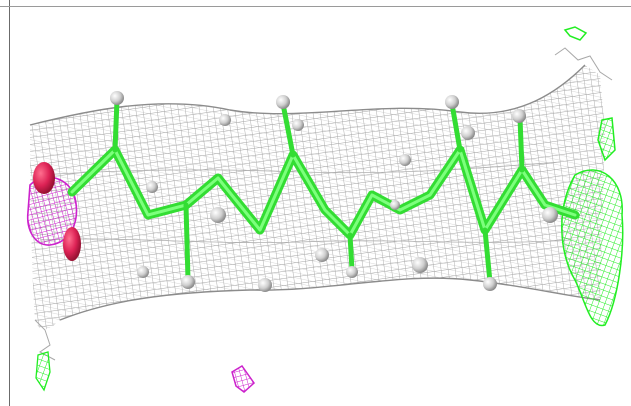 This screenshot has height=406, width=631. What do you see at coordinates (4, 6) in the screenshot?
I see `viewer-corner-tick` at bounding box center [4, 6].